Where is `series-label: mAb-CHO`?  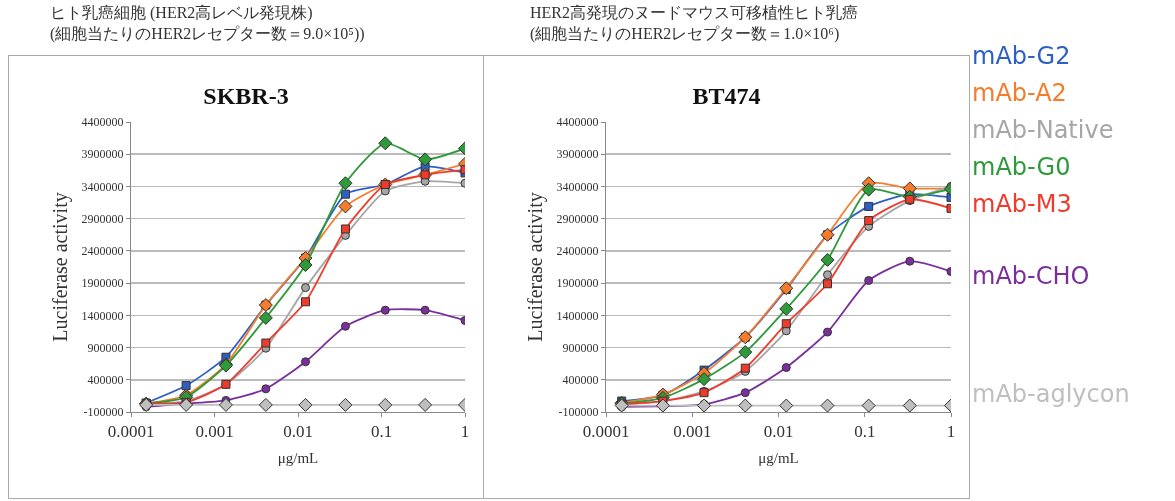
series-label: mAb-CHO is located at coordinates (1031, 276).